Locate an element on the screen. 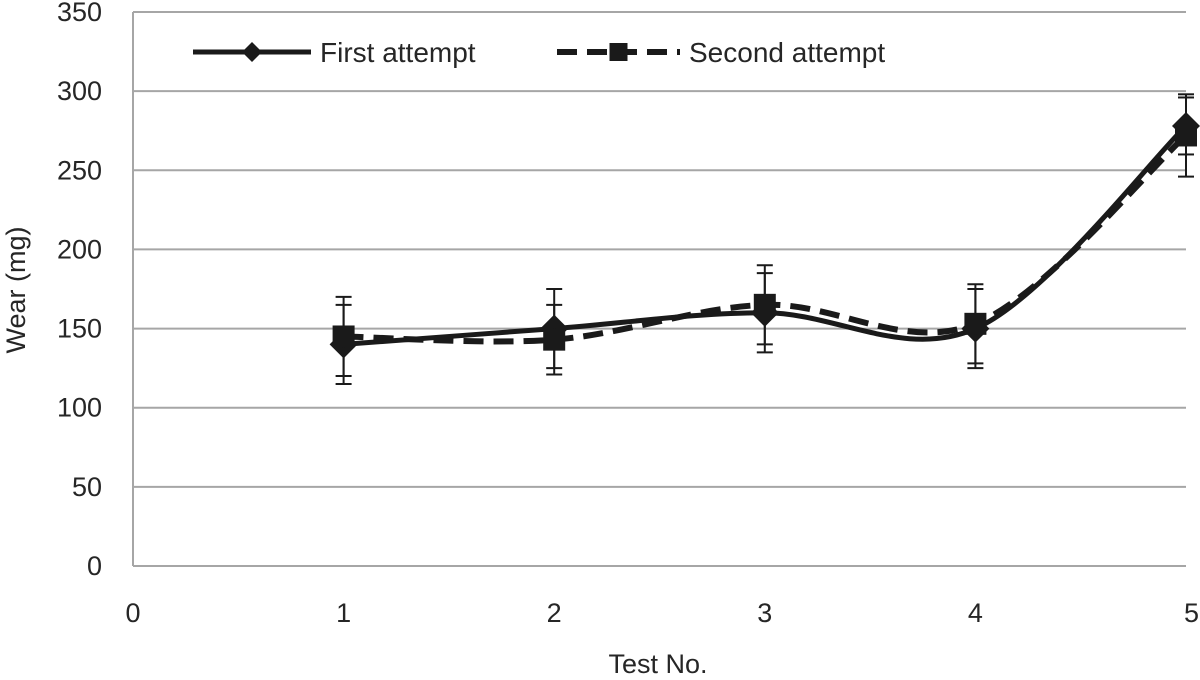 The height and width of the screenshot is (680, 1200). x-tick-label-3: 3 is located at coordinates (764, 613).